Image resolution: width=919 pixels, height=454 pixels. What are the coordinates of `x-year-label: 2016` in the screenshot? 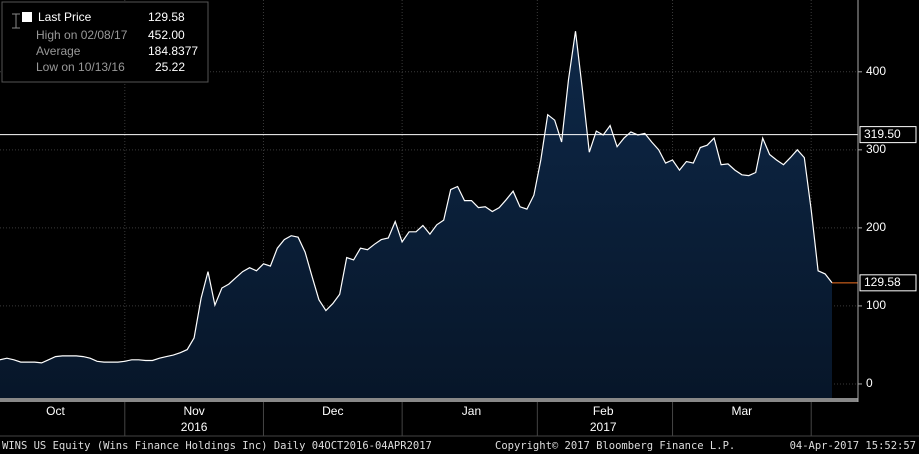 It's located at (194, 427).